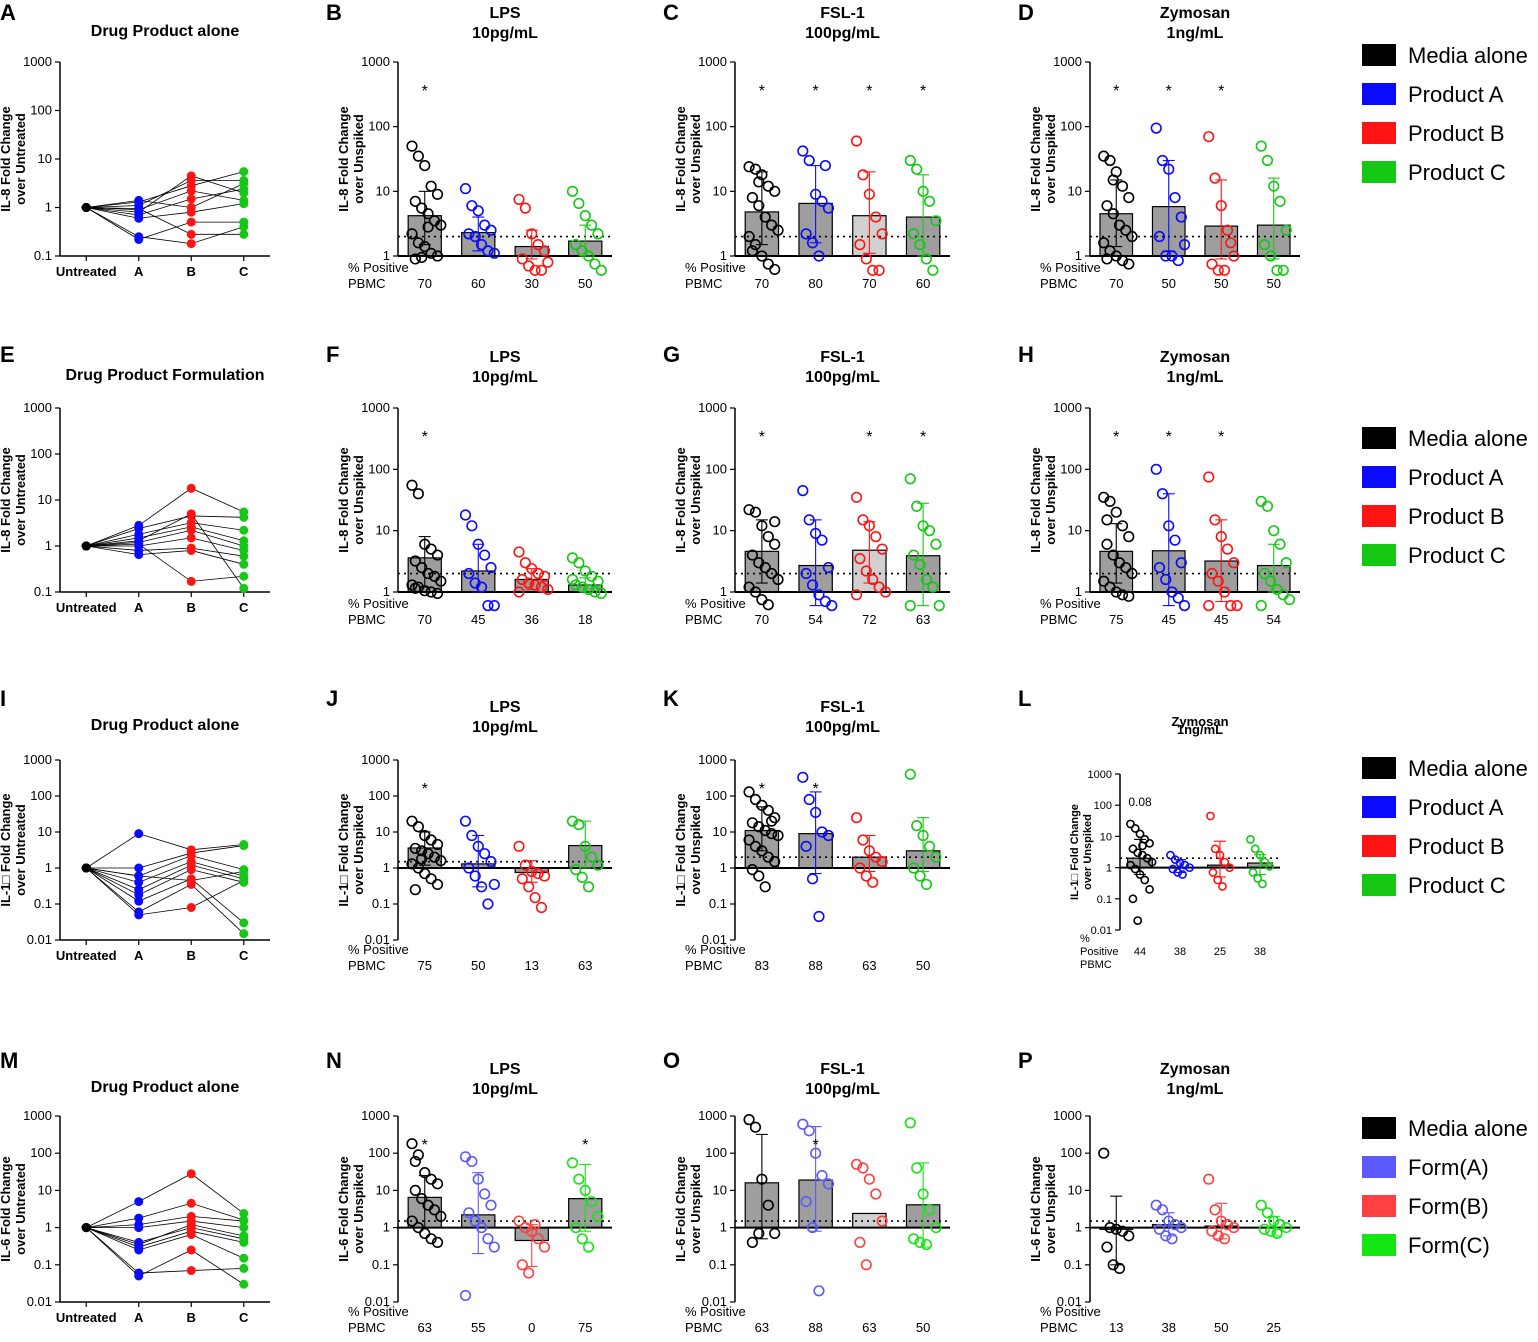 This screenshot has height=1342, width=1538. Describe the element at coordinates (1379, 1128) in the screenshot. I see `legend-swatch` at that location.